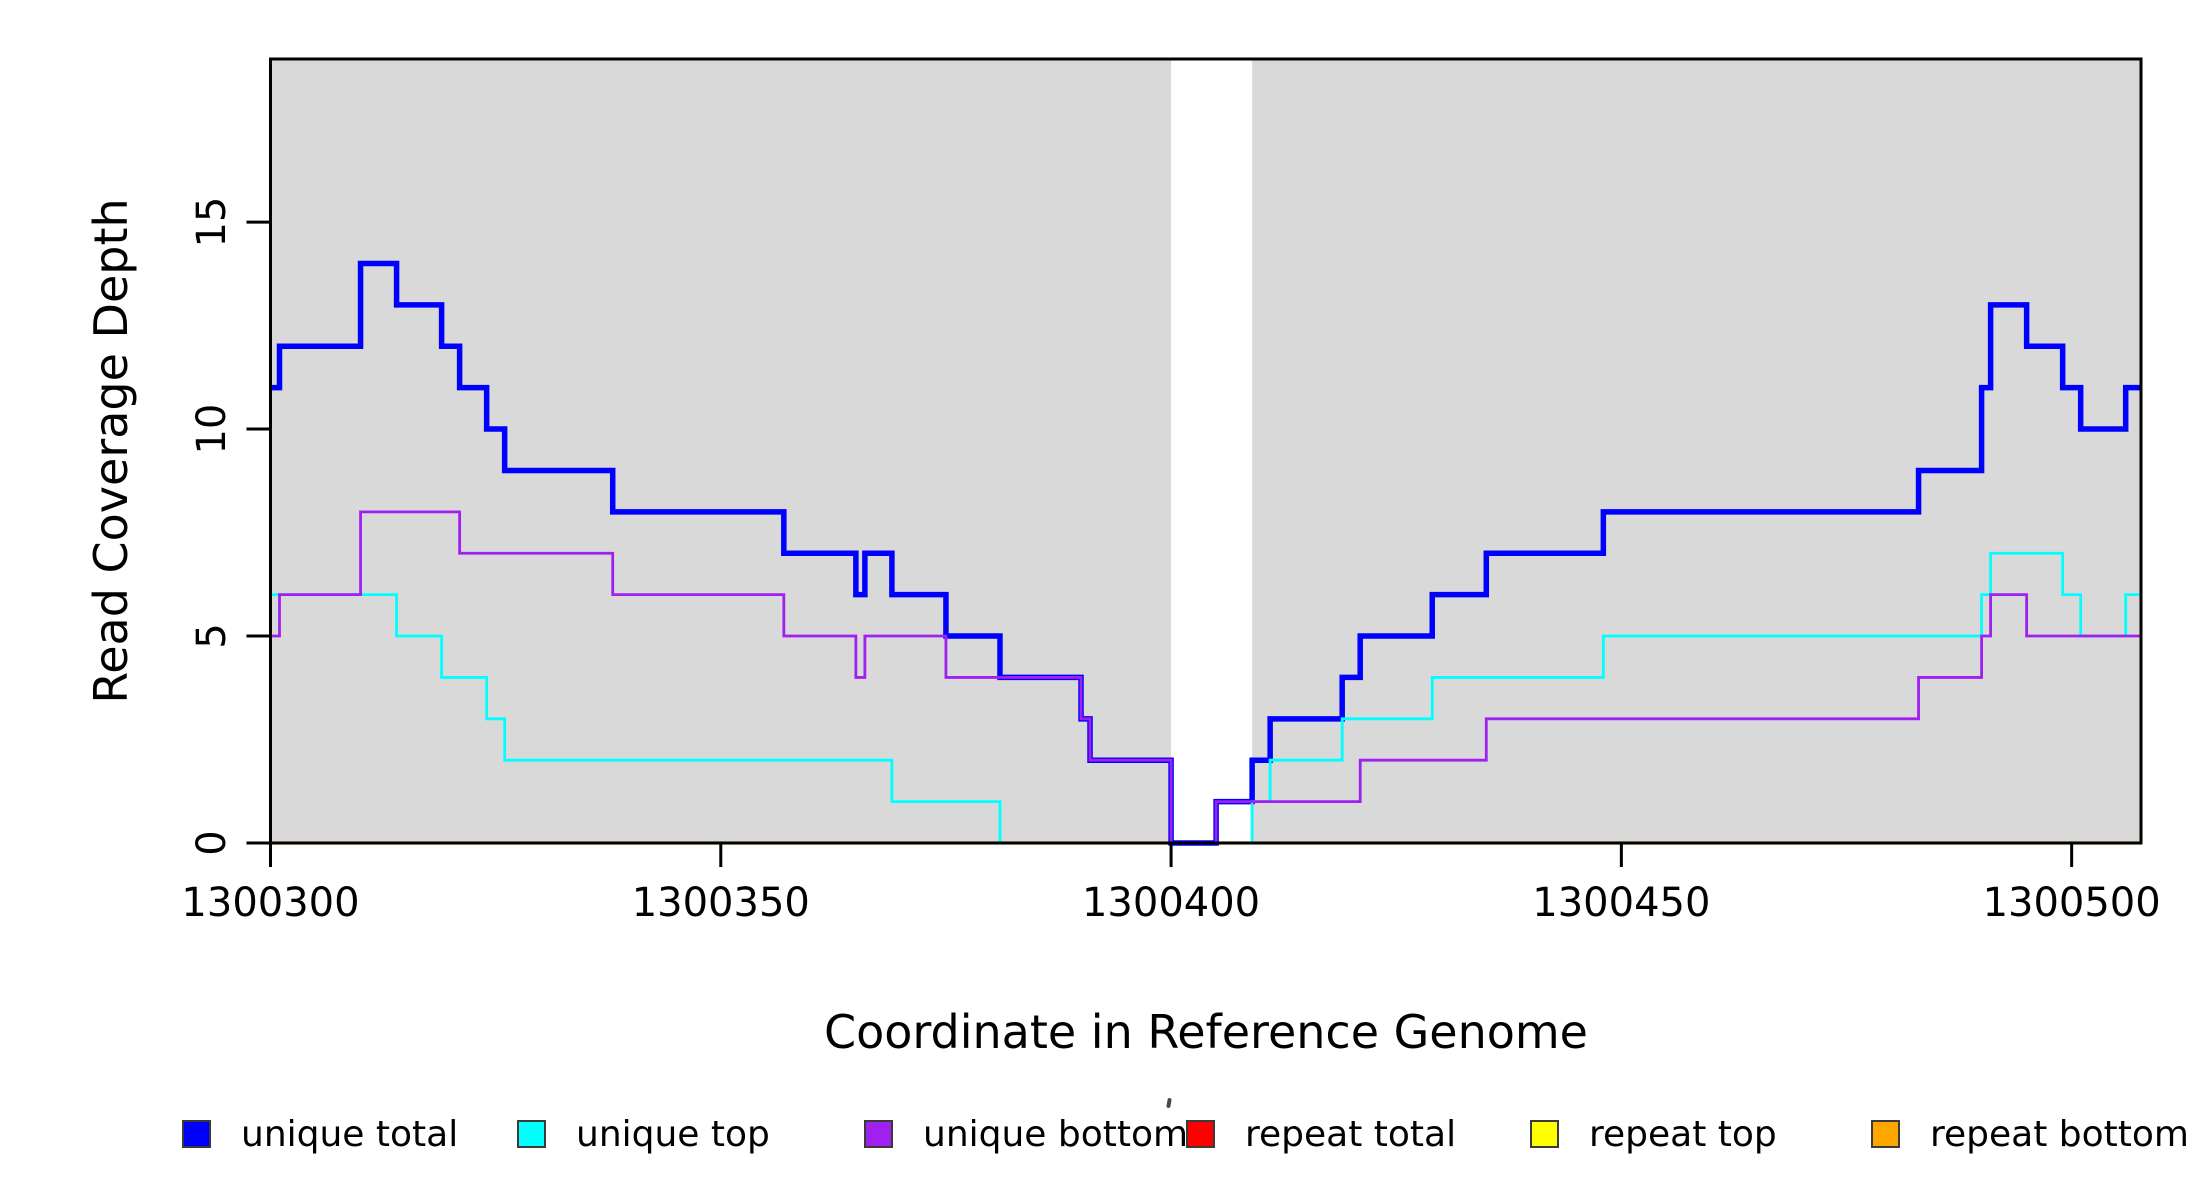 The height and width of the screenshot is (1200, 2200). What do you see at coordinates (212, 222) in the screenshot?
I see `y-tick-label: 15` at bounding box center [212, 222].